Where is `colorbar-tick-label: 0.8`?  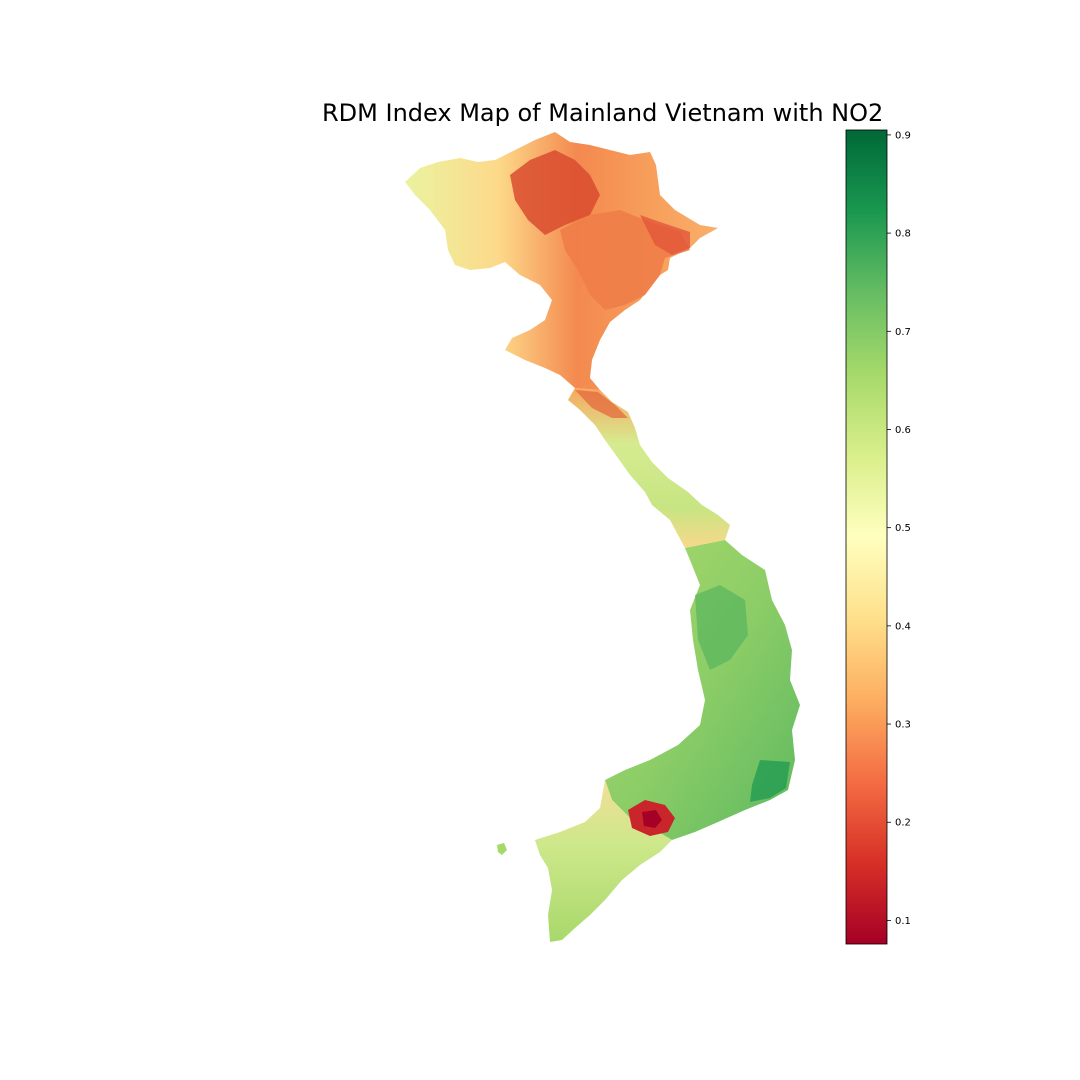 colorbar-tick-label: 0.8 is located at coordinates (903, 234).